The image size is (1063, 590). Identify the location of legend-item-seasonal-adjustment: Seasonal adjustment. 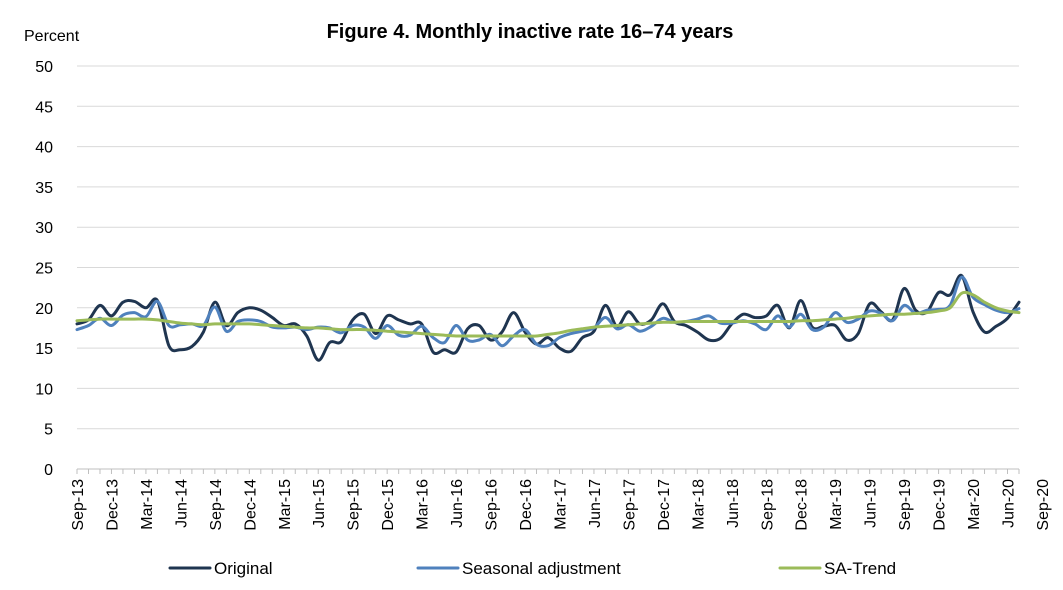
(518, 568).